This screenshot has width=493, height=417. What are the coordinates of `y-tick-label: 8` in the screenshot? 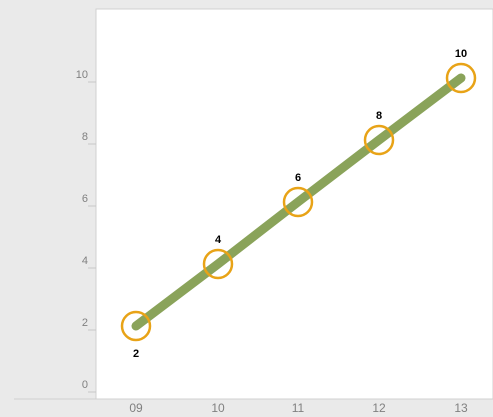 It's located at (85, 137).